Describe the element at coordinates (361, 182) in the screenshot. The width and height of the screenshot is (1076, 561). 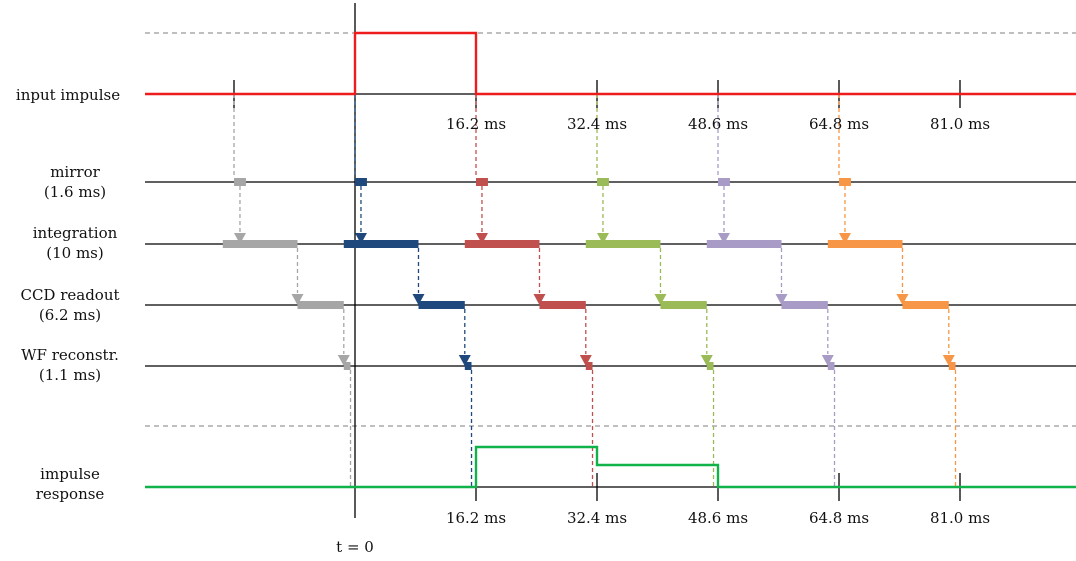
I see `cycle-2-mirror-bar` at that location.